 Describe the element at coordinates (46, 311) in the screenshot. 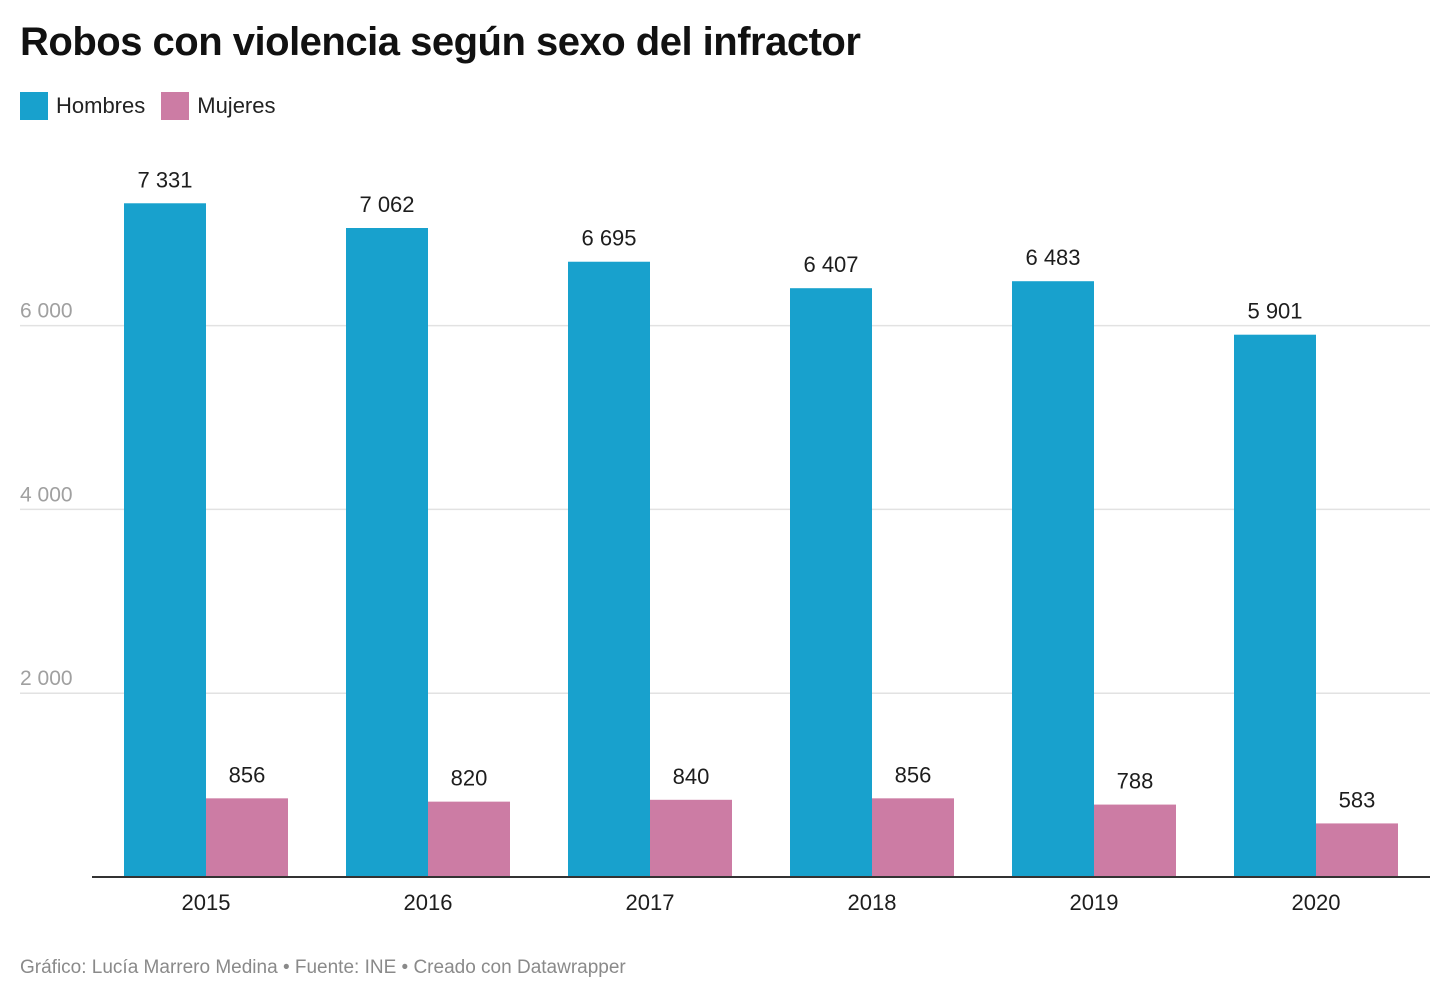

I see `y-tick-label-6000: 6 000` at that location.